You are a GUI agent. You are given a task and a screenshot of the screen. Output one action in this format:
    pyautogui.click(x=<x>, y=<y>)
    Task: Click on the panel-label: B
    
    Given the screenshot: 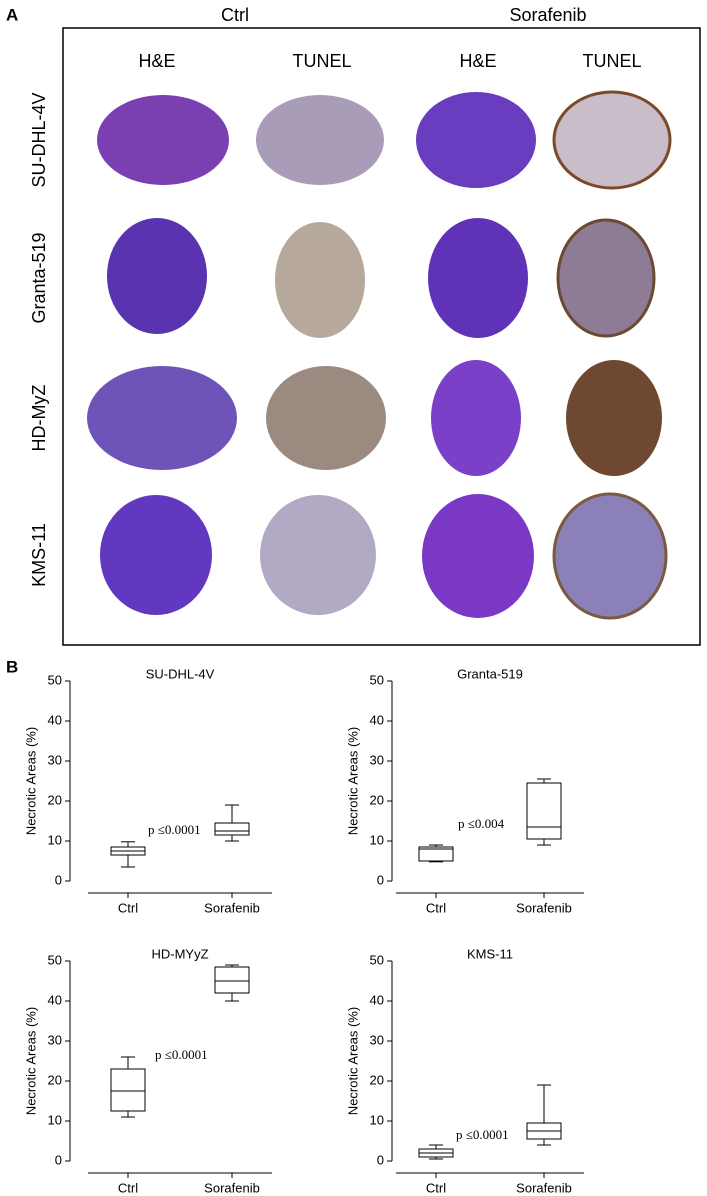 What is the action you would take?
    pyautogui.click(x=12, y=666)
    